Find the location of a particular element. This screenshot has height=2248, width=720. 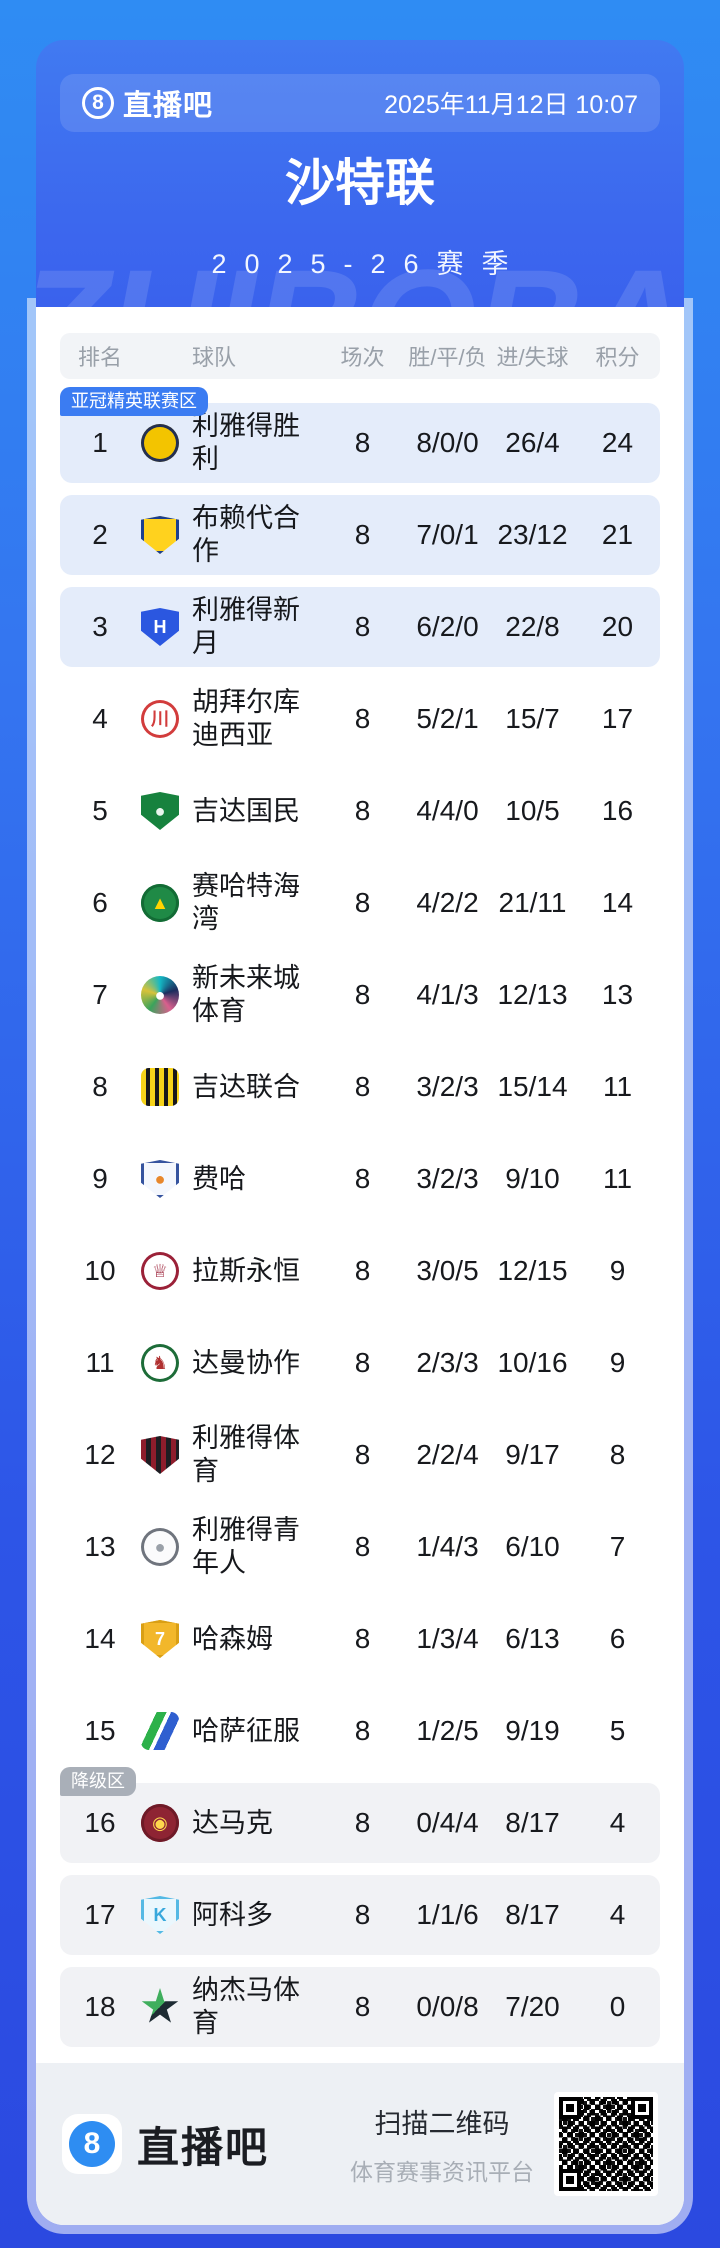

row-stats: 8 2/2/4 9/17 8 is located at coordinates (490, 1455).